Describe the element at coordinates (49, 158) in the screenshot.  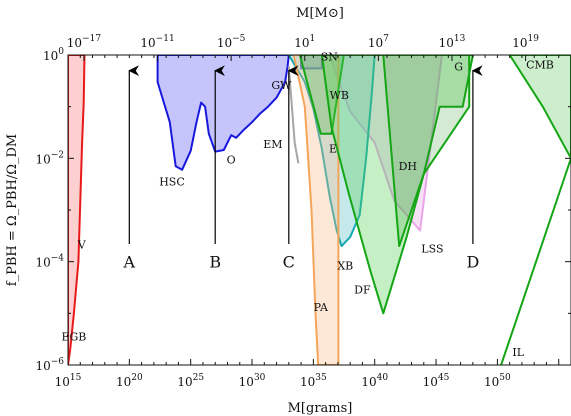
I see `y-tick-label-2: 10⁻²` at that location.